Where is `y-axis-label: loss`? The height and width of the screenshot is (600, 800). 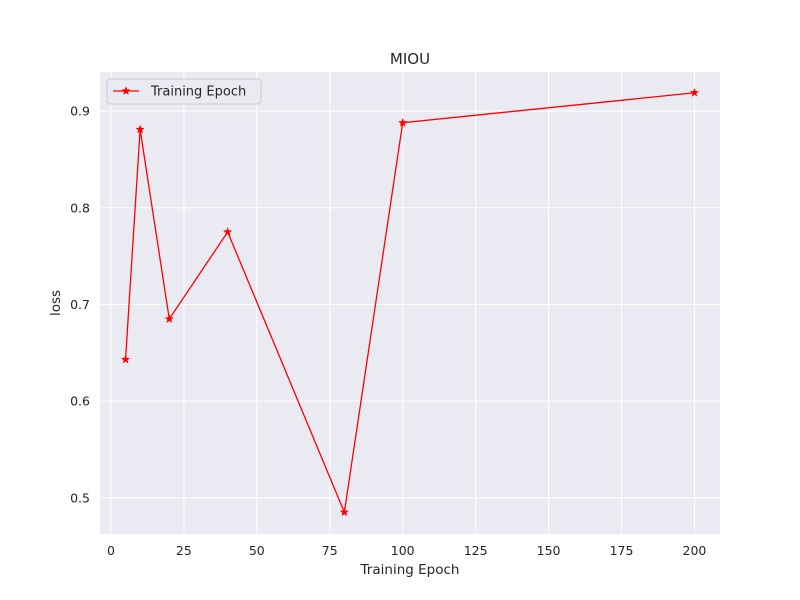 y-axis-label: loss is located at coordinates (56, 303).